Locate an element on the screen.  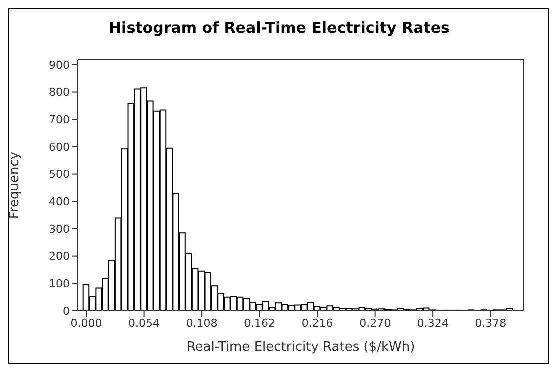
x-tick-label: 0.378 is located at coordinates (491, 323).